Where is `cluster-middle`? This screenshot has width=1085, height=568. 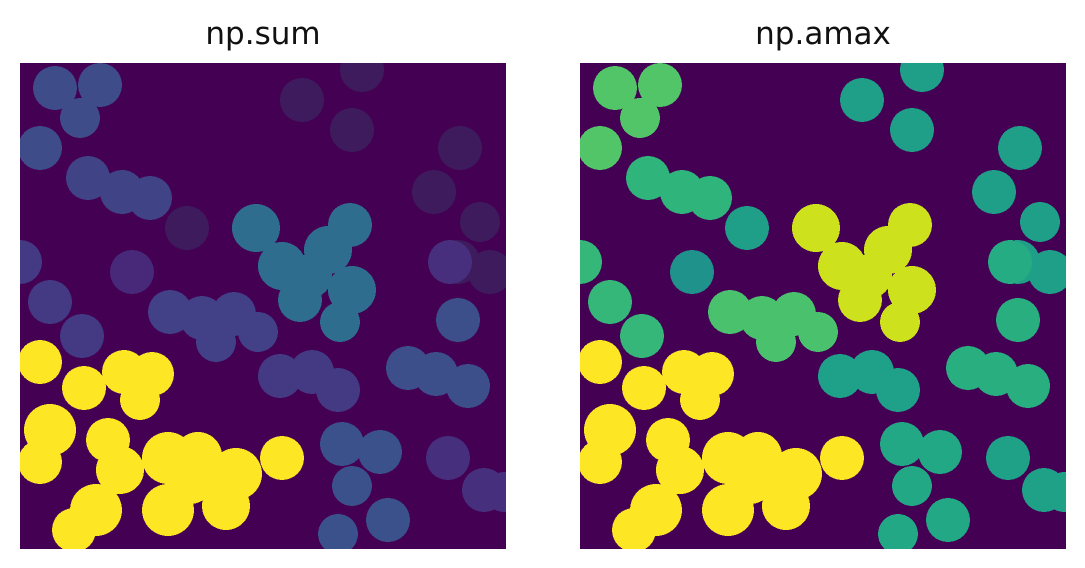
cluster-middle is located at coordinates (773, 326).